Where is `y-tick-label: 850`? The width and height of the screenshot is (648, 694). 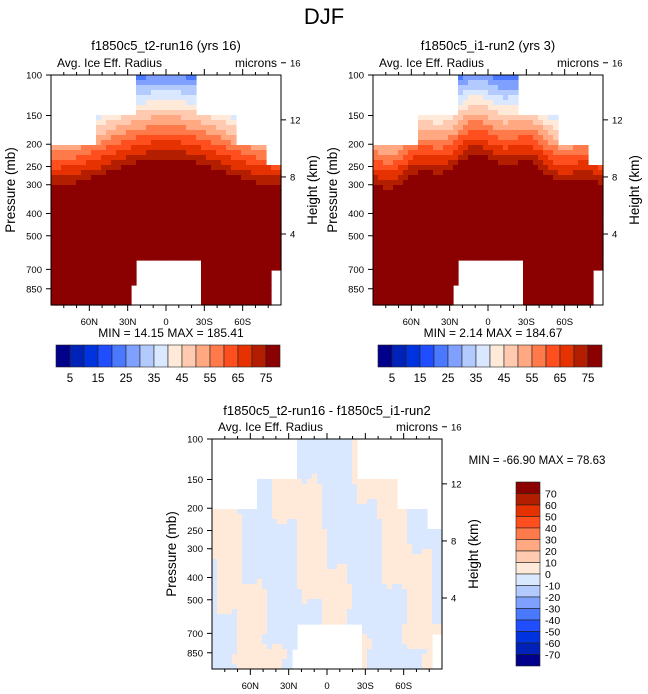
y-tick-label: 850 is located at coordinates (34, 289).